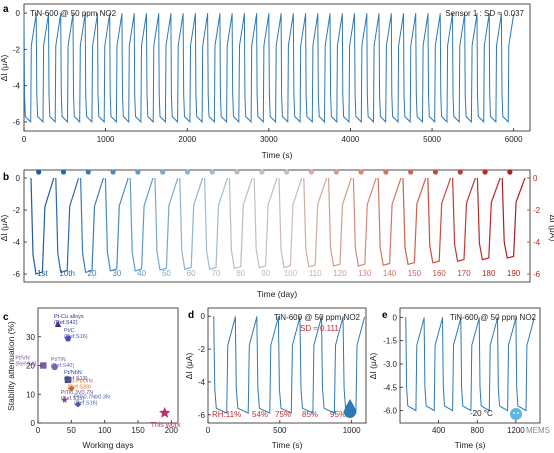  I want to click on snowflake-face-icon, so click(516, 414).